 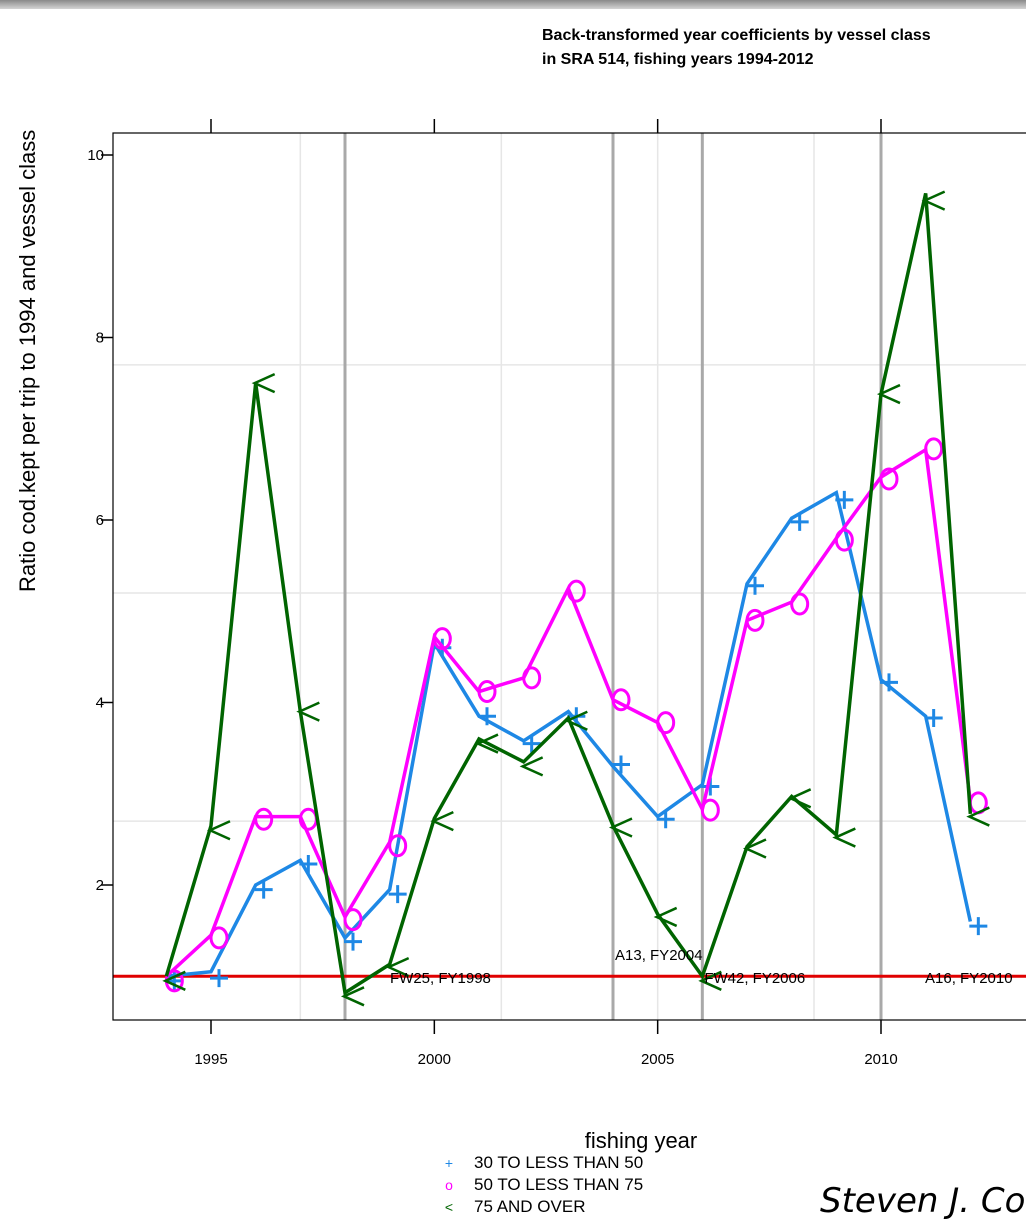 What do you see at coordinates (923, 1201) in the screenshot?
I see `author-name: Steven J. Correia` at bounding box center [923, 1201].